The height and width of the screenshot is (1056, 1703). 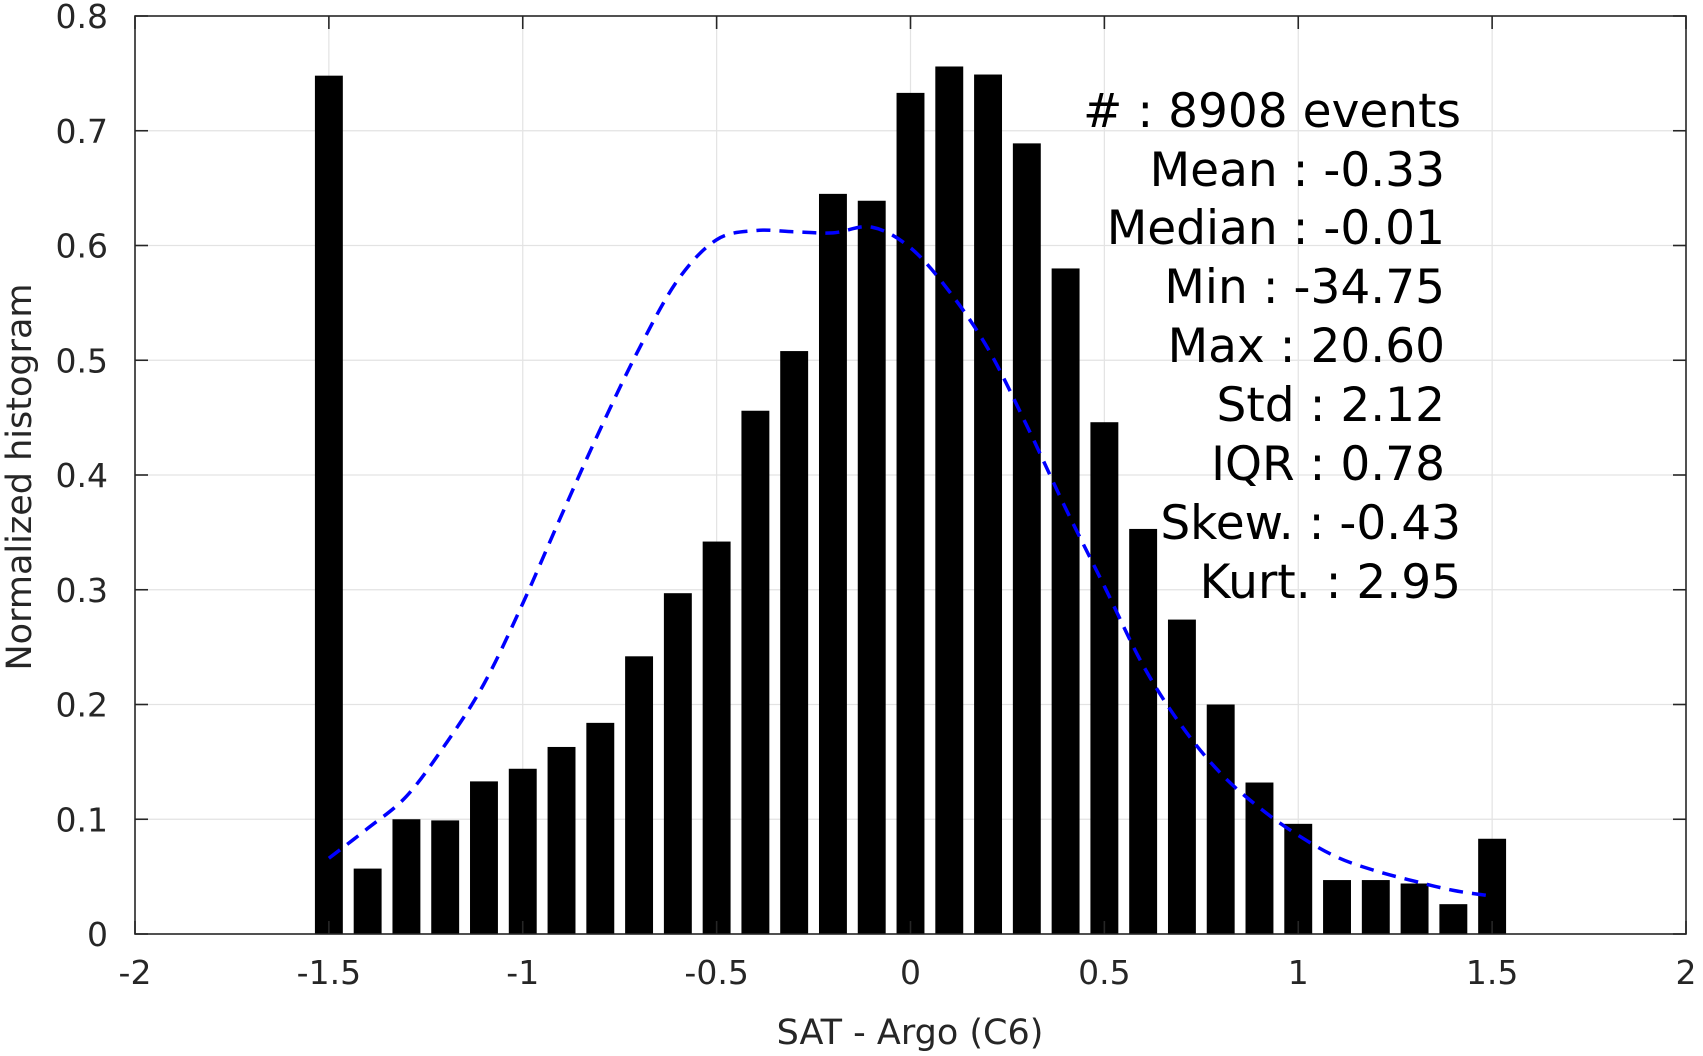 I want to click on stat-min: Min : -34.75, so click(x=1304, y=287).